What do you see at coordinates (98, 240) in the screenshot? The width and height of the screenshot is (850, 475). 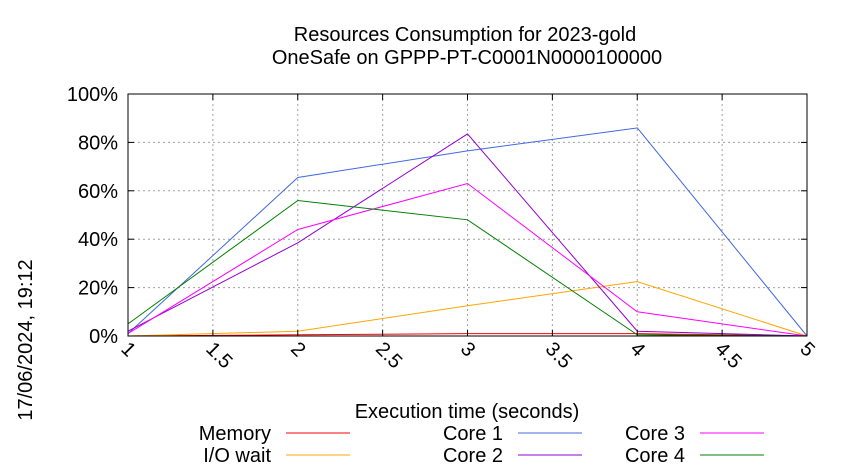 I see `y-tick-label: 40%` at bounding box center [98, 240].